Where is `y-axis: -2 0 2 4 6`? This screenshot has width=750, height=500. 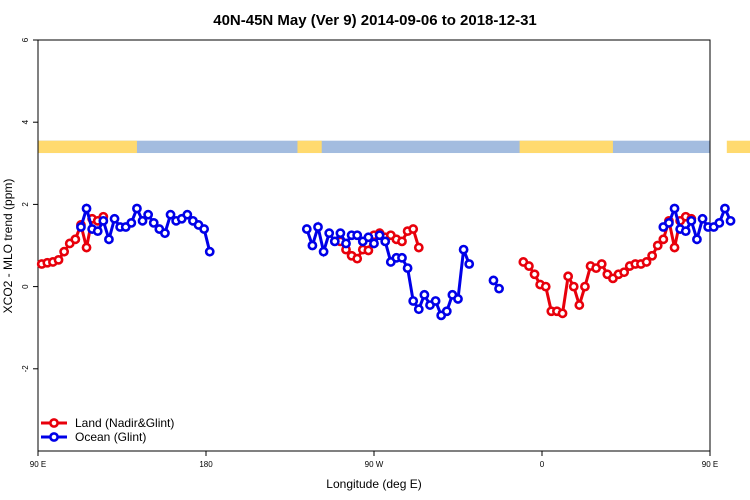 y-axis: -2 0 2 4 6 is located at coordinates (29, 204).